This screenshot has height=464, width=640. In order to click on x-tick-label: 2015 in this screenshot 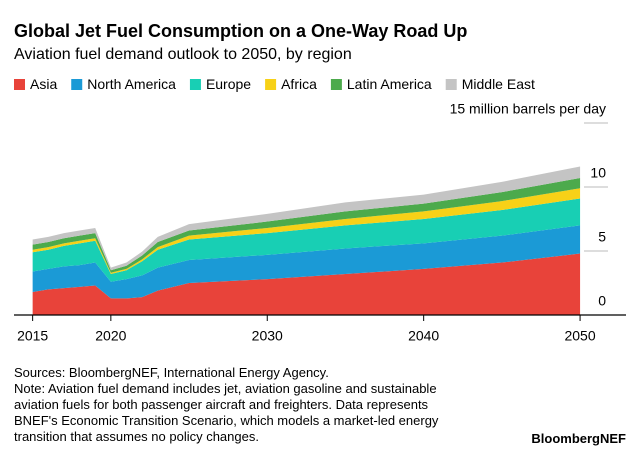, I will do `click(32, 336)`.